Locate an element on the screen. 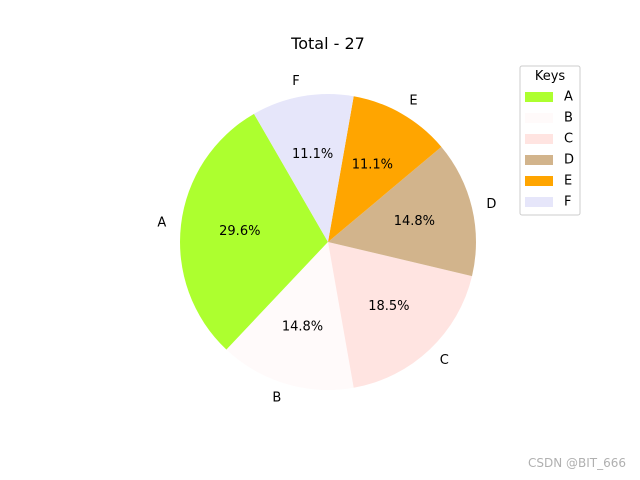 This screenshot has width=640, height=480. legend-swatch-C is located at coordinates (539, 139).